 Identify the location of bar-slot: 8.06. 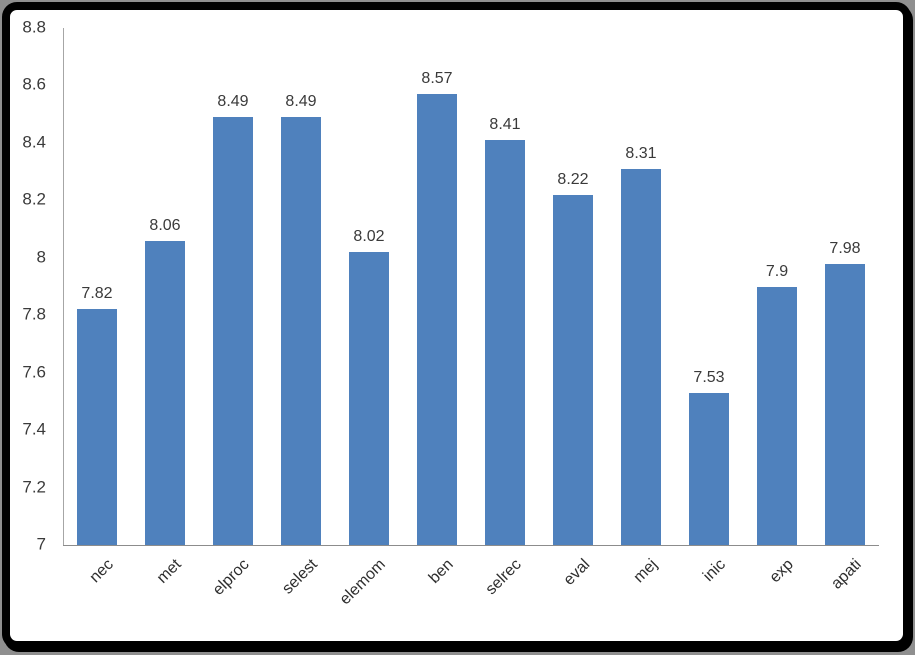
(165, 286).